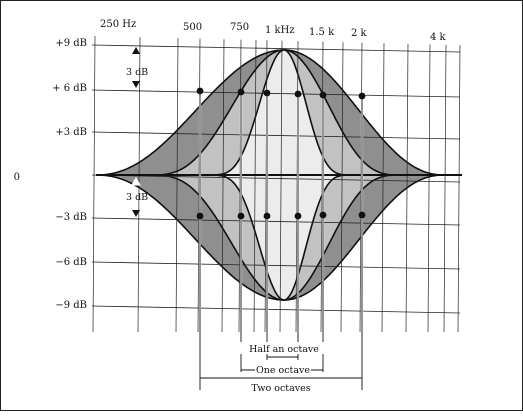  I want to click on gain-tick-minus-9: −9 dB, so click(71, 305).